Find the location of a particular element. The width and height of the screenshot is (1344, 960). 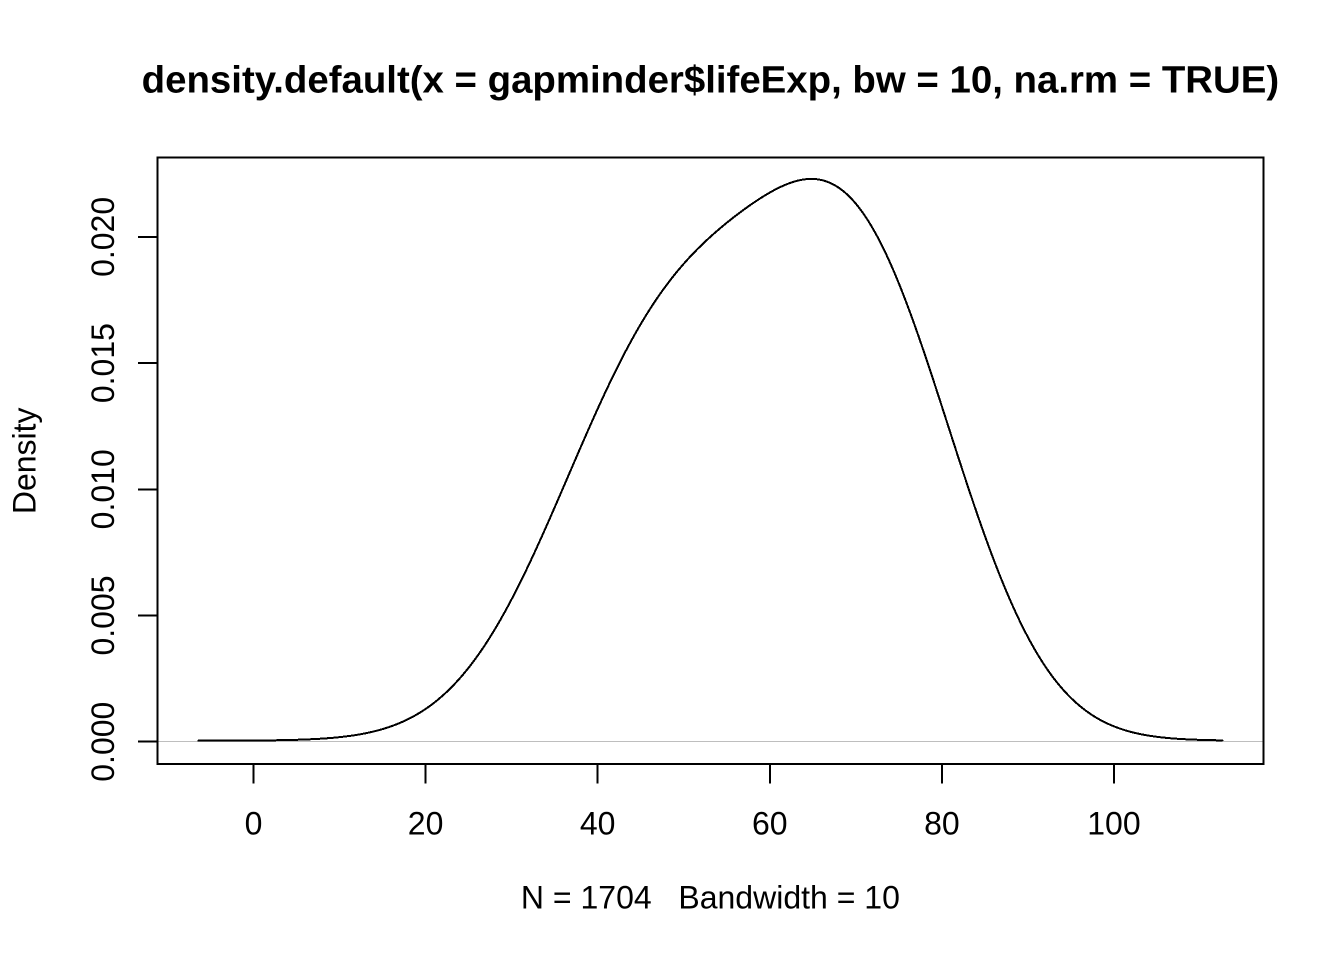

svg-text: 0.000 is located at coordinates (103, 742).